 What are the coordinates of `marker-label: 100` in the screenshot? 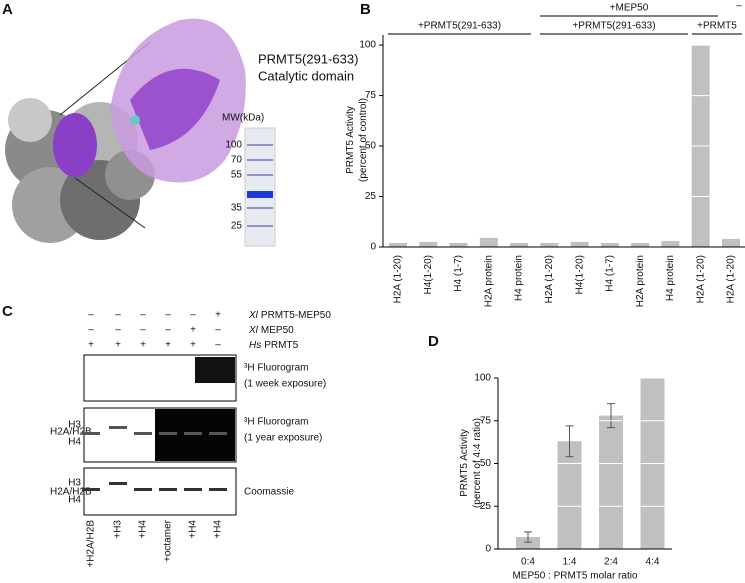 It's located at (233, 145).